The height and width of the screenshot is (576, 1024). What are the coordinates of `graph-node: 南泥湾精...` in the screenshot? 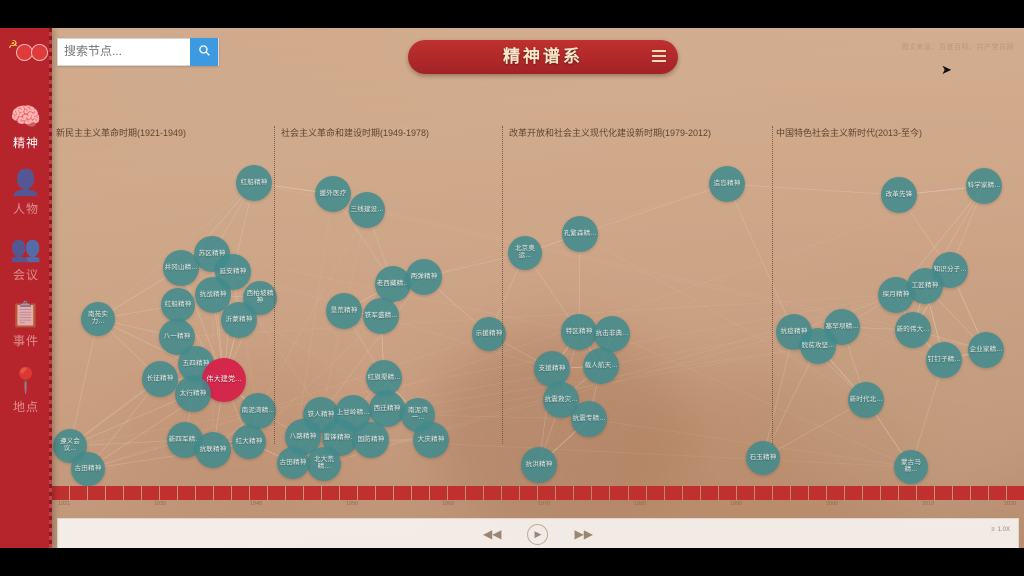 It's located at (258, 411).